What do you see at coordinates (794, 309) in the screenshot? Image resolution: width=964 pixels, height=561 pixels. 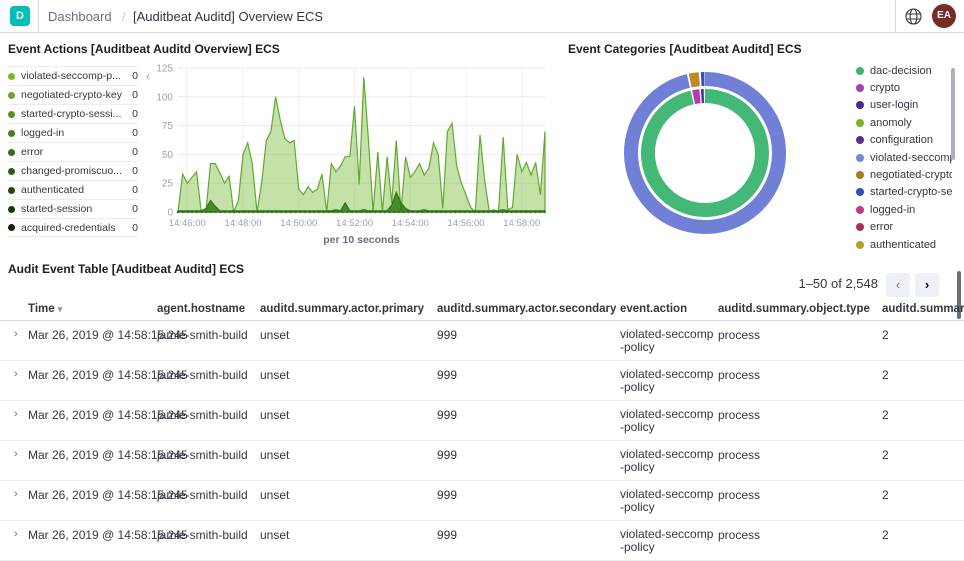 I see `column-header-auditd-summary-object-type: auditd.summary.object.type` at bounding box center [794, 309].